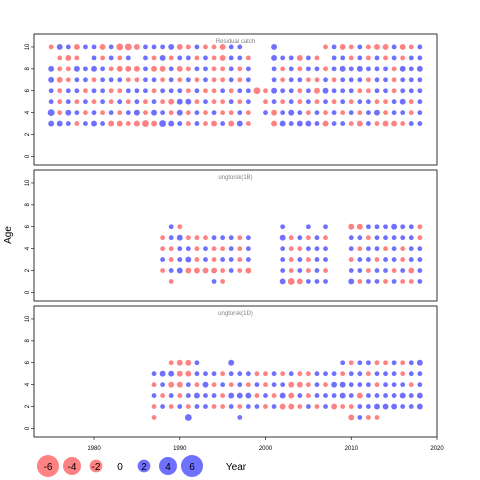 This screenshot has height=480, width=480. Describe the element at coordinates (437, 449) in the screenshot. I see `x-tick-label: 2020` at that location.